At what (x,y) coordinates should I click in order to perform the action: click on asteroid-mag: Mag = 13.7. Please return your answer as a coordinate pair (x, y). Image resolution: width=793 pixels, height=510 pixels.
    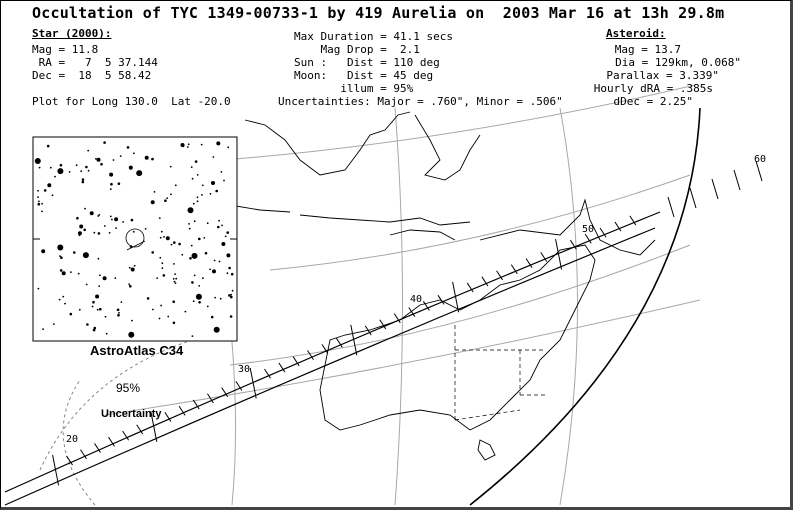
    Looking at the image, I should click on (647, 49).